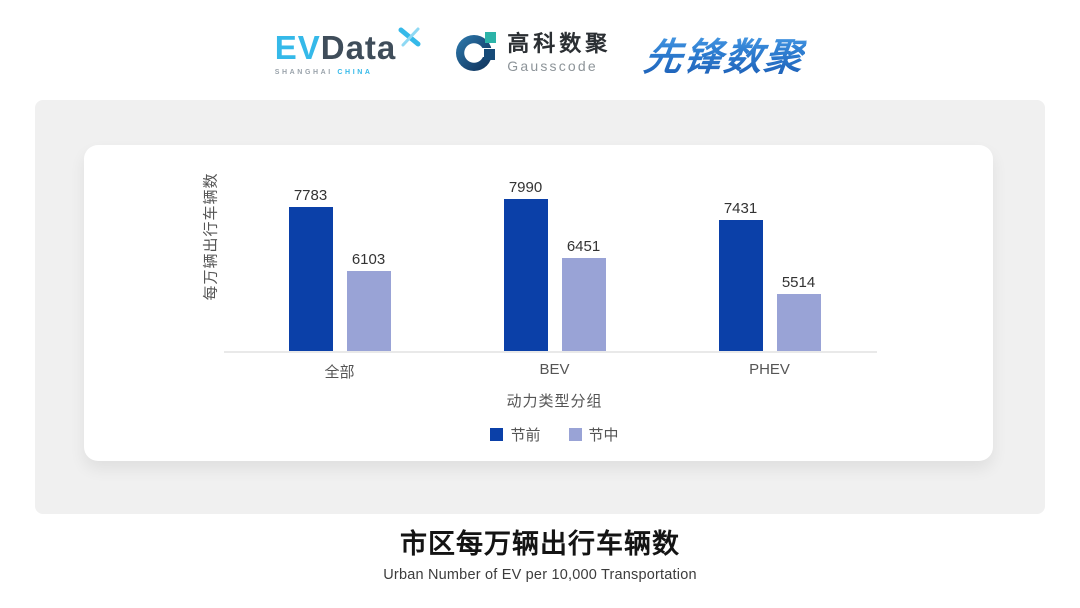  What do you see at coordinates (603, 435) in the screenshot?
I see `legend-label: 节中` at bounding box center [603, 435].